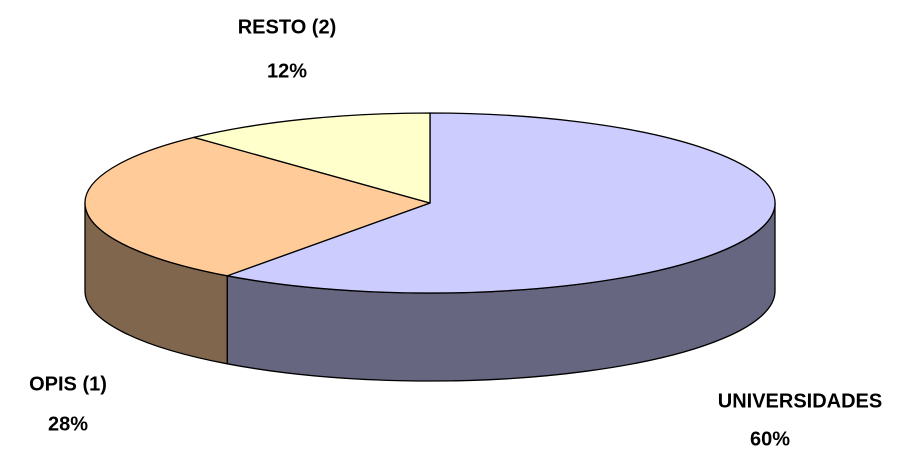 Image resolution: width=915 pixels, height=452 pixels. I want to click on slice-value-label: 12%, so click(287, 71).